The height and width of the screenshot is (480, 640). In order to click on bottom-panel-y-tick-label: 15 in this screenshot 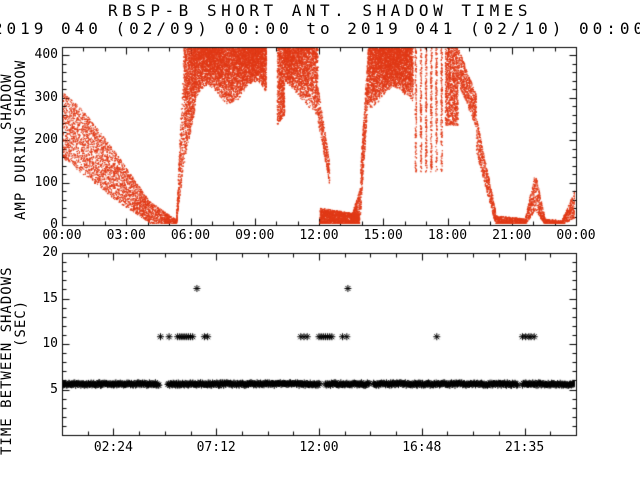, I will do `click(50, 298)`.